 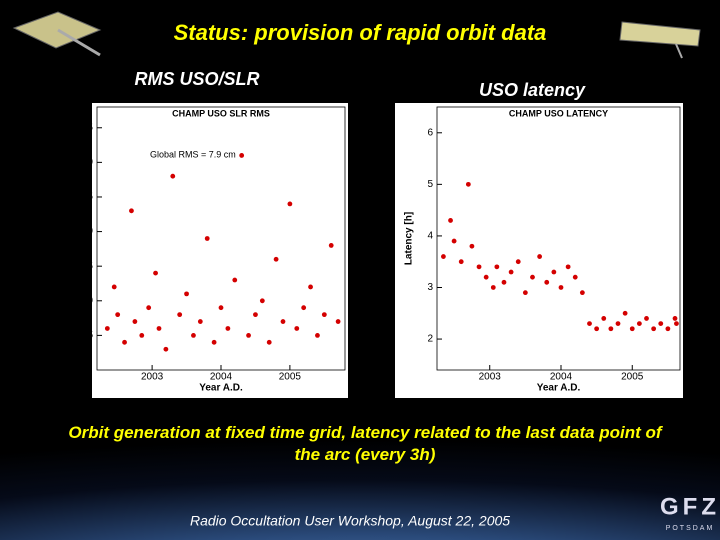 I want to click on y-tick-label: 25, so click(x=88, y=197).